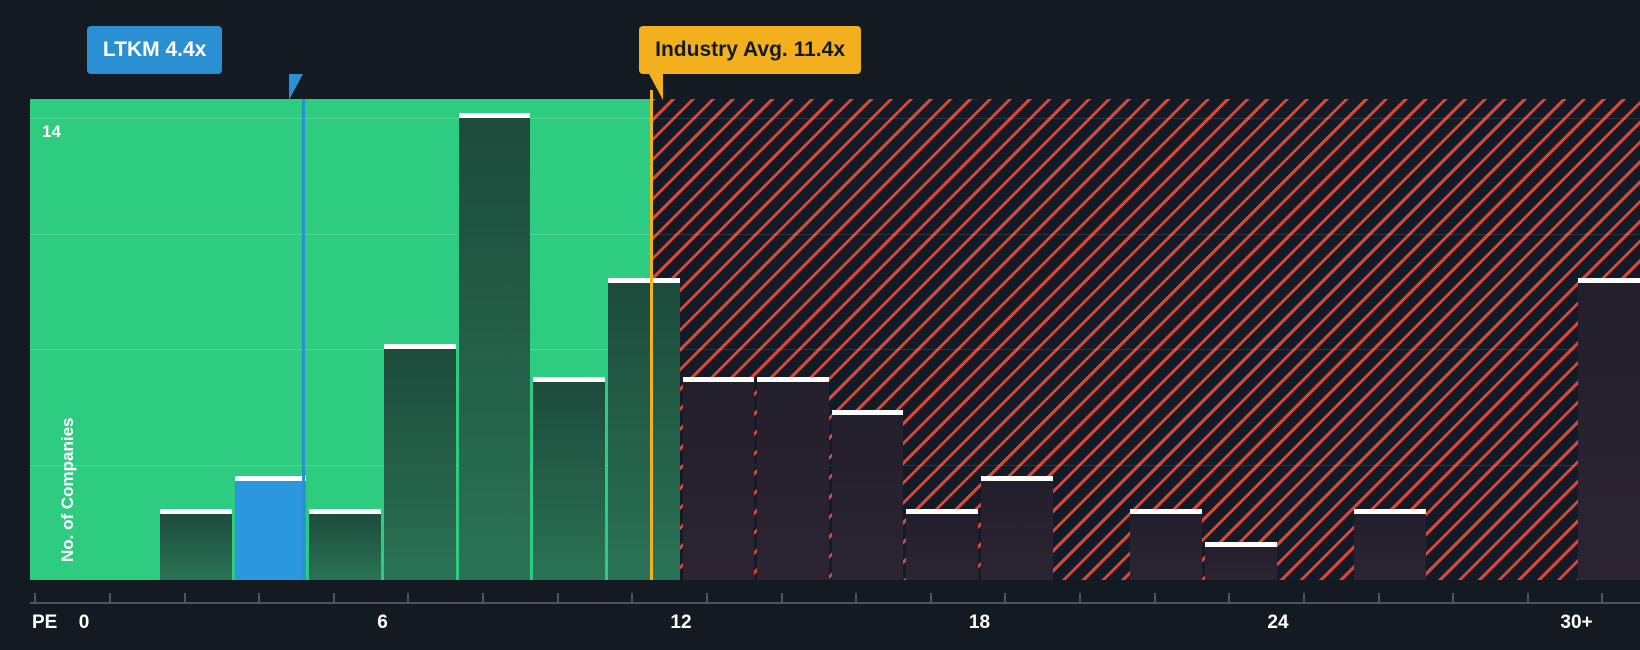 Image resolution: width=1640 pixels, height=650 pixels. I want to click on x-tick-label-24: 24, so click(1278, 622).